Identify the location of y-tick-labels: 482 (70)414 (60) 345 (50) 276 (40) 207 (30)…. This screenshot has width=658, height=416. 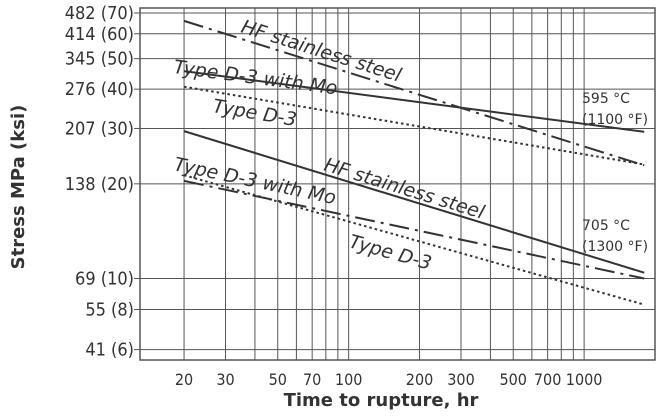
(99, 182).